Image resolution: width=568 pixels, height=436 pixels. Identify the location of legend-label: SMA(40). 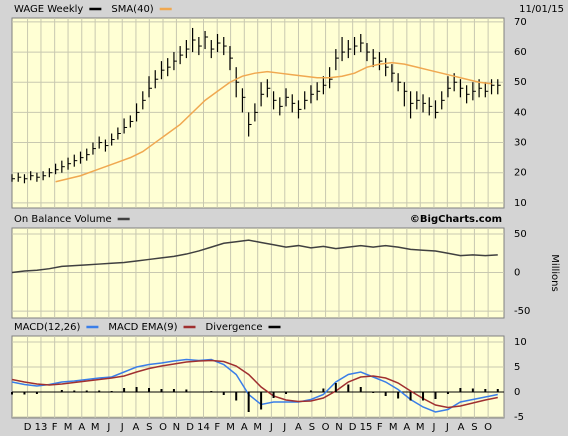
(132, 9).